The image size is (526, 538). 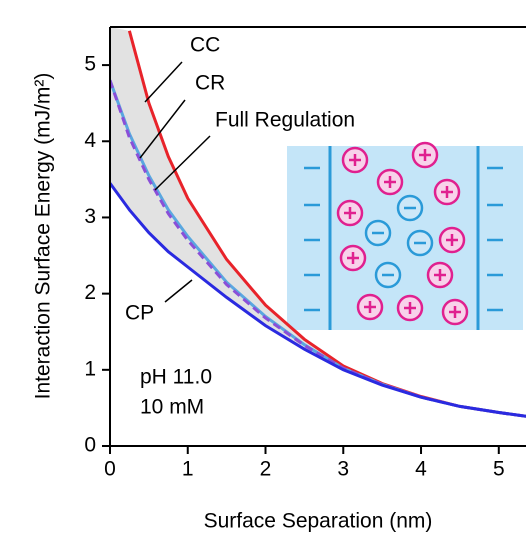 I want to click on y-tick-label: 3, so click(x=90, y=216).